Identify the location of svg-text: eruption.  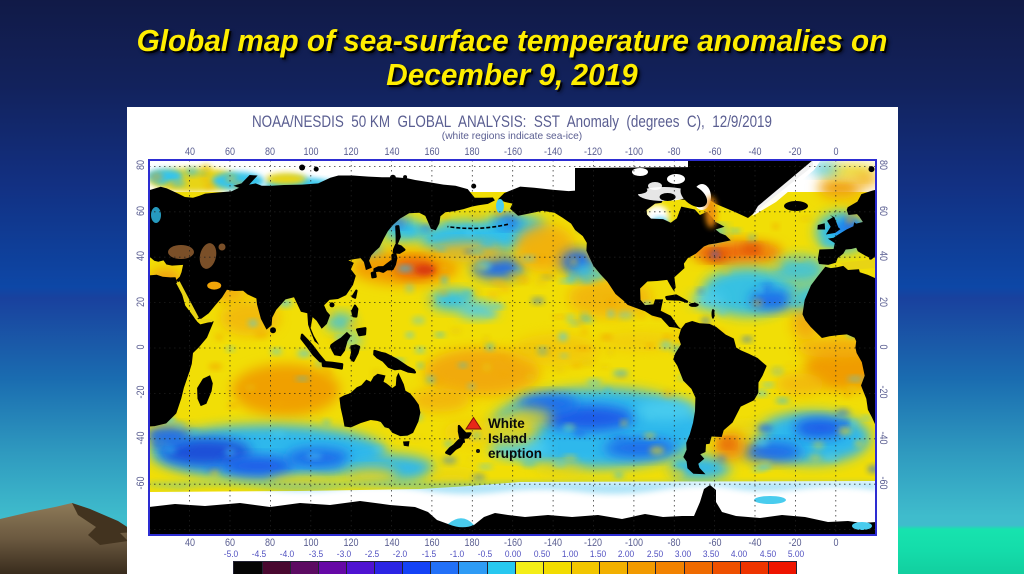
(515, 453).